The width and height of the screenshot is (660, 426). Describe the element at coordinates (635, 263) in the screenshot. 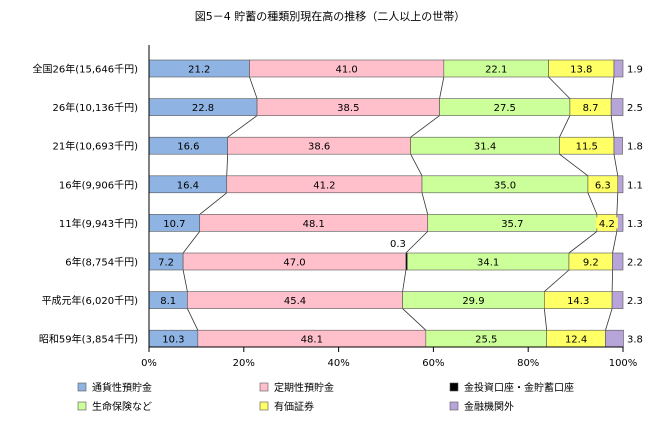

I see `value-label: 2.2` at that location.